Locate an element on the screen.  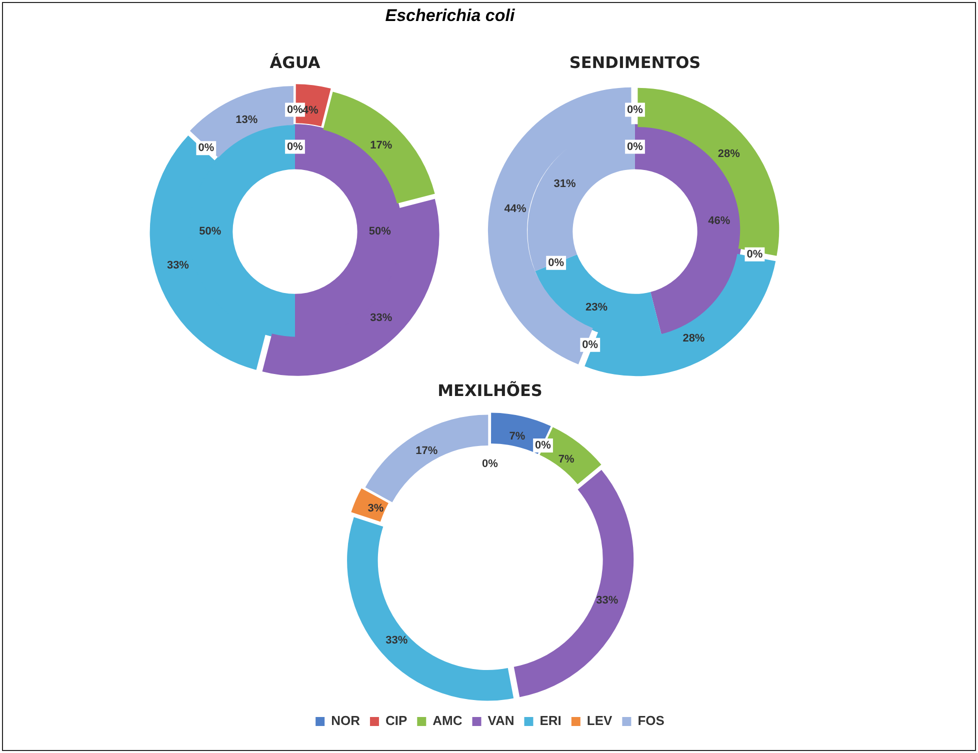
legend-label: NOR is located at coordinates (346, 720).